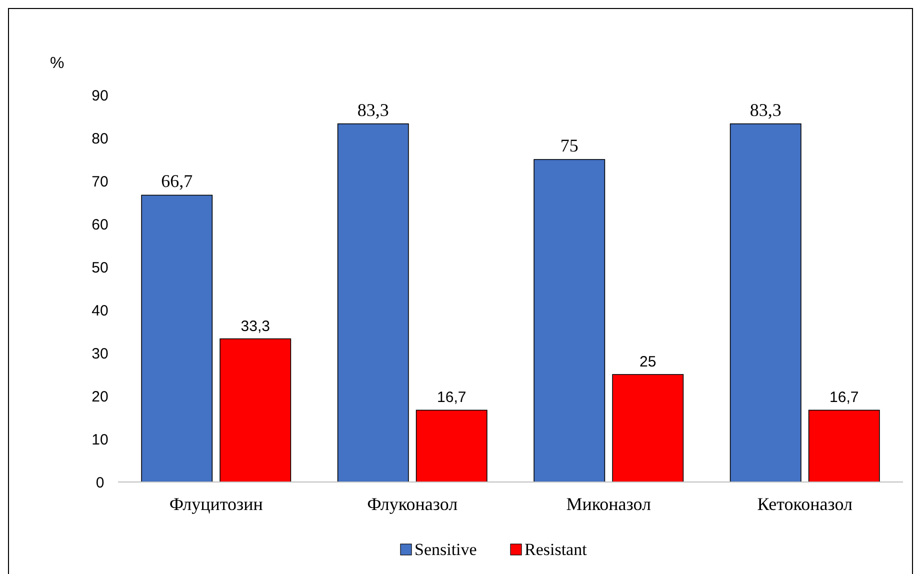  Describe the element at coordinates (609, 504) in the screenshot. I see `x-tick-label: Миконазол` at that location.